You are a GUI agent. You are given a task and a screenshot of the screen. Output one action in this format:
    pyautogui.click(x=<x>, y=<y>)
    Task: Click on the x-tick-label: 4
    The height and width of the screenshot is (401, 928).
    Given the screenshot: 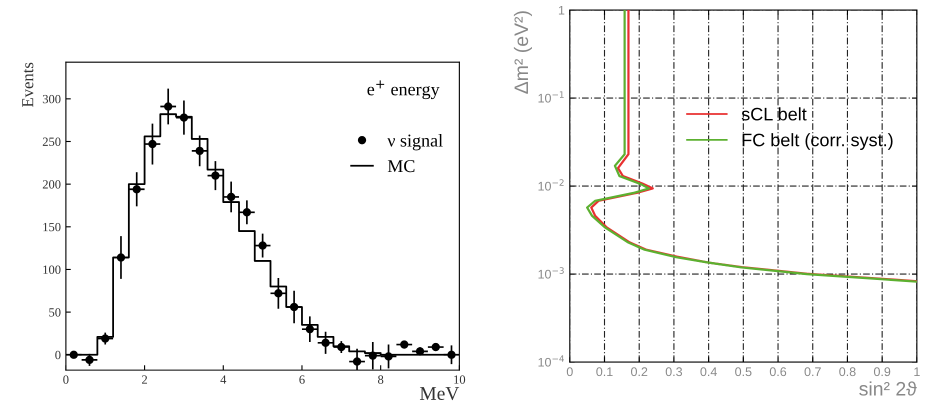 What is the action you would take?
    pyautogui.click(x=223, y=379)
    